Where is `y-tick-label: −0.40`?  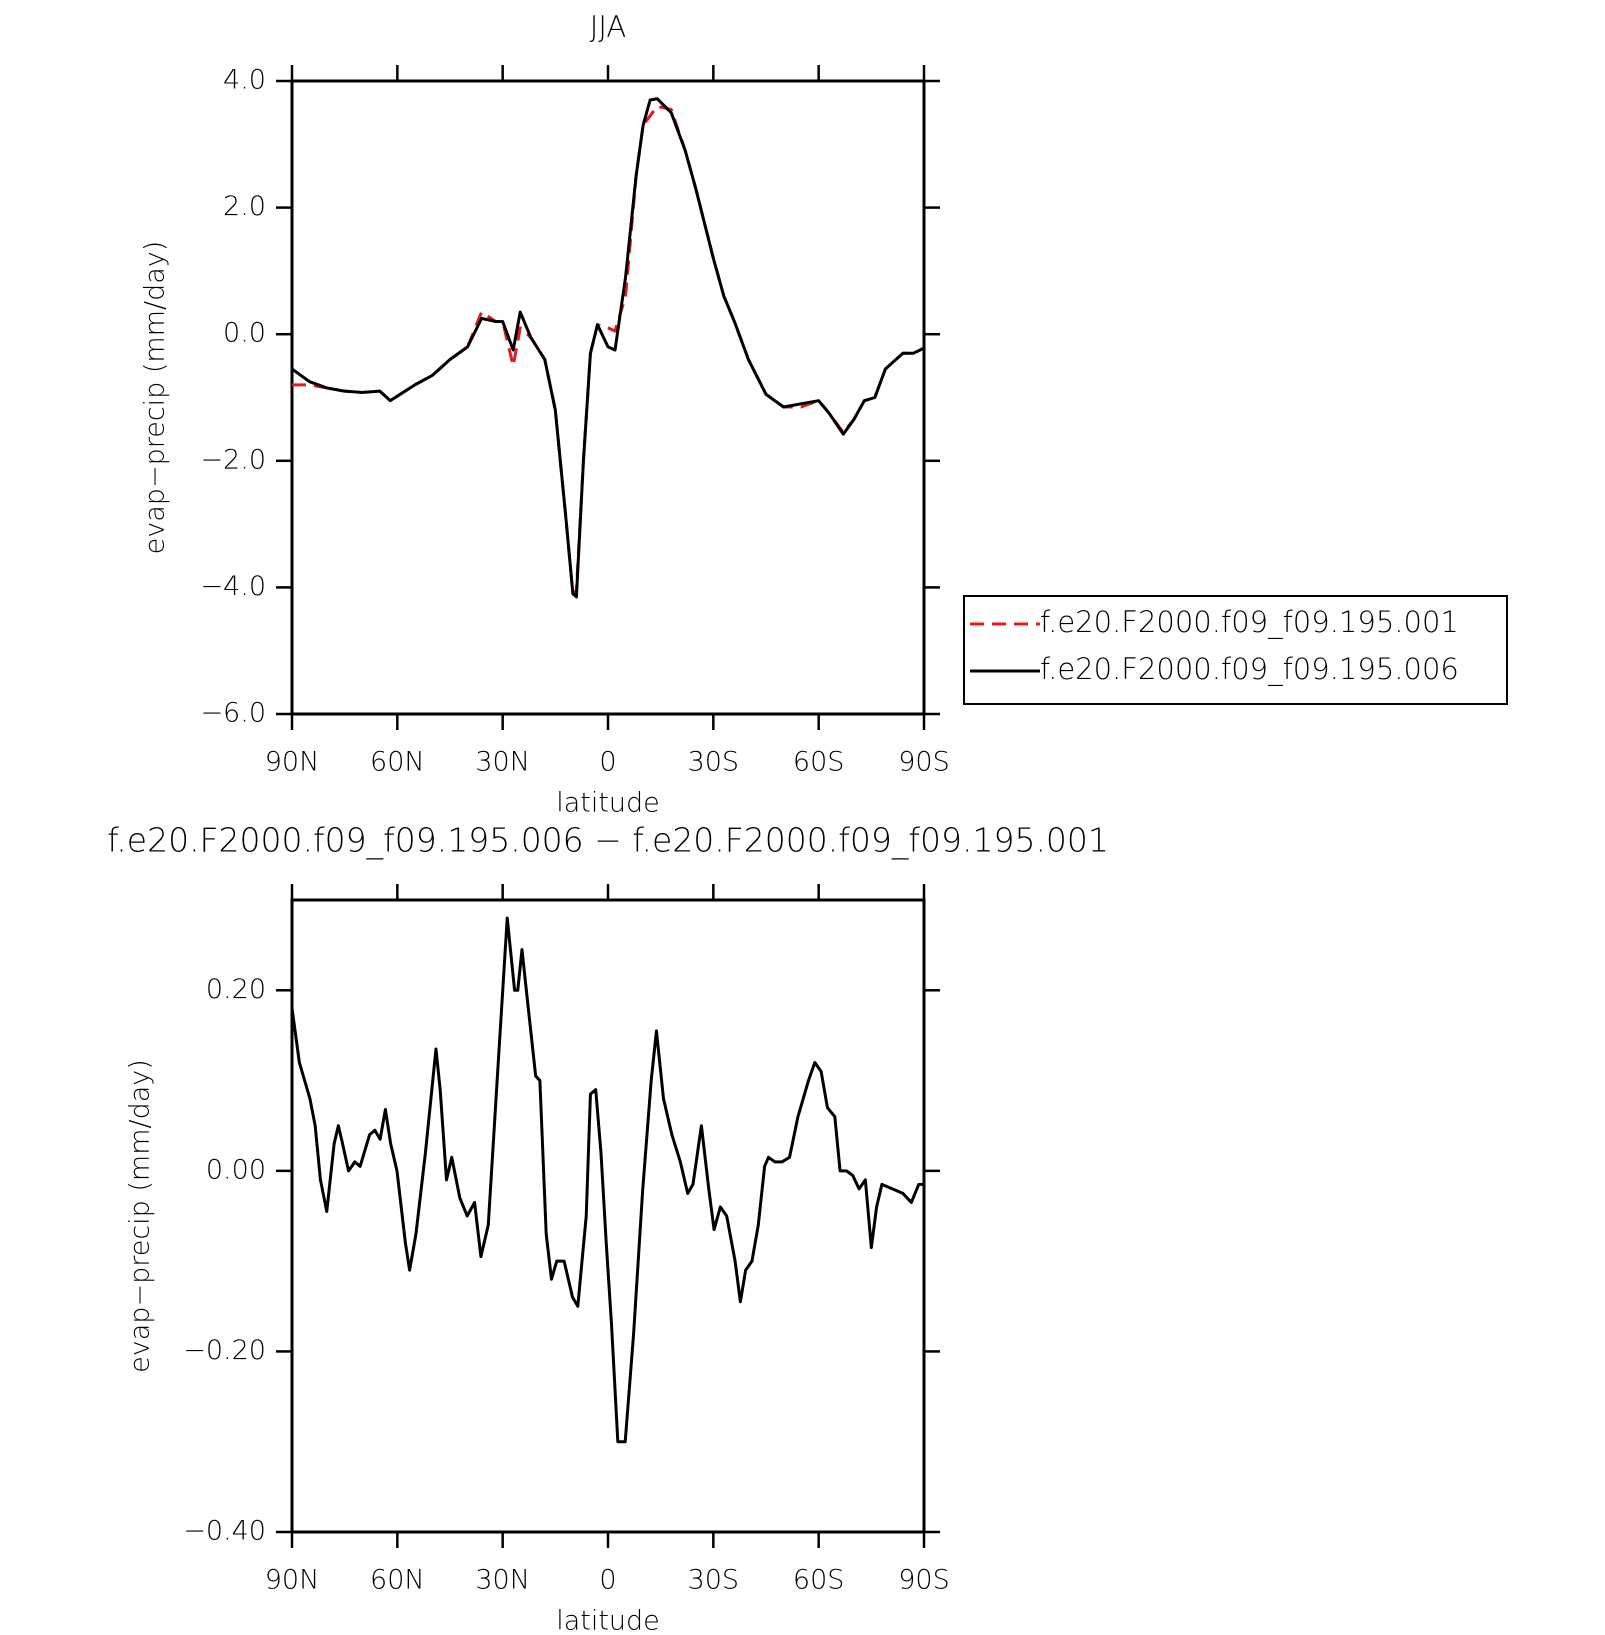
y-tick-label: −0.40 is located at coordinates (224, 1531).